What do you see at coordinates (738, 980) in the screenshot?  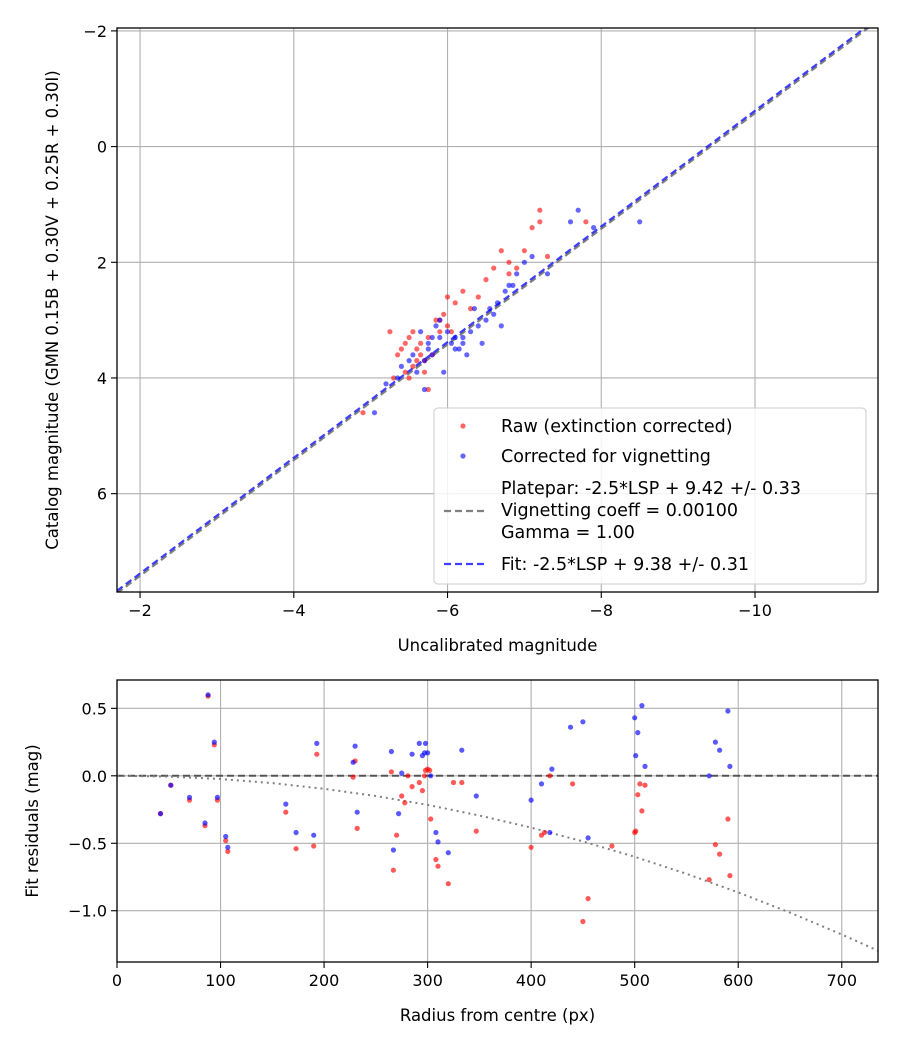 I see `bottom-xtick-label: 600` at bounding box center [738, 980].